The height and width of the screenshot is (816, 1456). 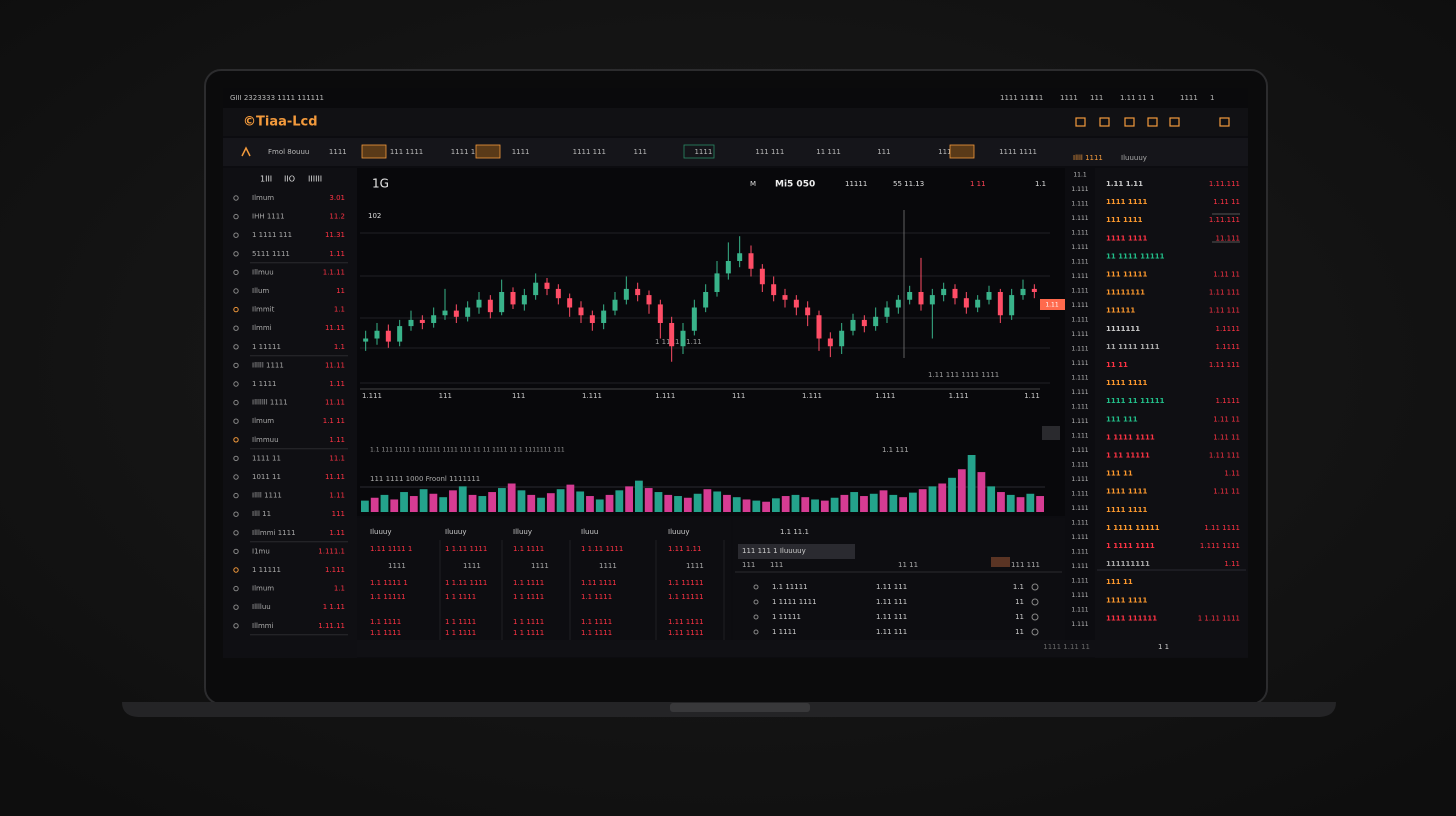 What do you see at coordinates (289, 179) in the screenshot?
I see `left-tab: IIO` at bounding box center [289, 179].